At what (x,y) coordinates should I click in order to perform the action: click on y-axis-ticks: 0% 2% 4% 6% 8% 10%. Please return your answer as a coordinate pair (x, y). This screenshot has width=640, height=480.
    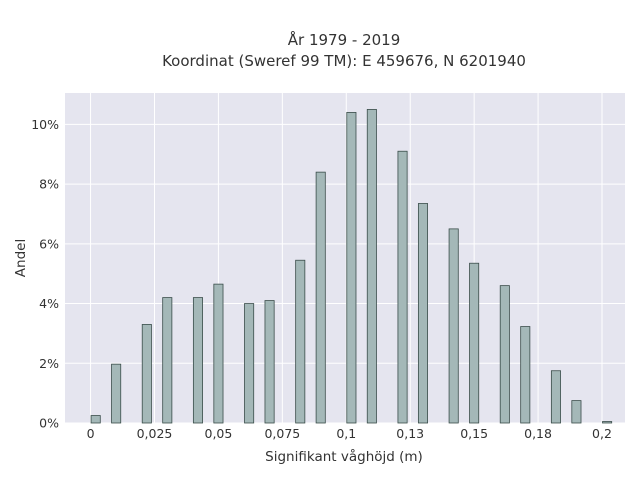
    Looking at the image, I should click on (45, 274).